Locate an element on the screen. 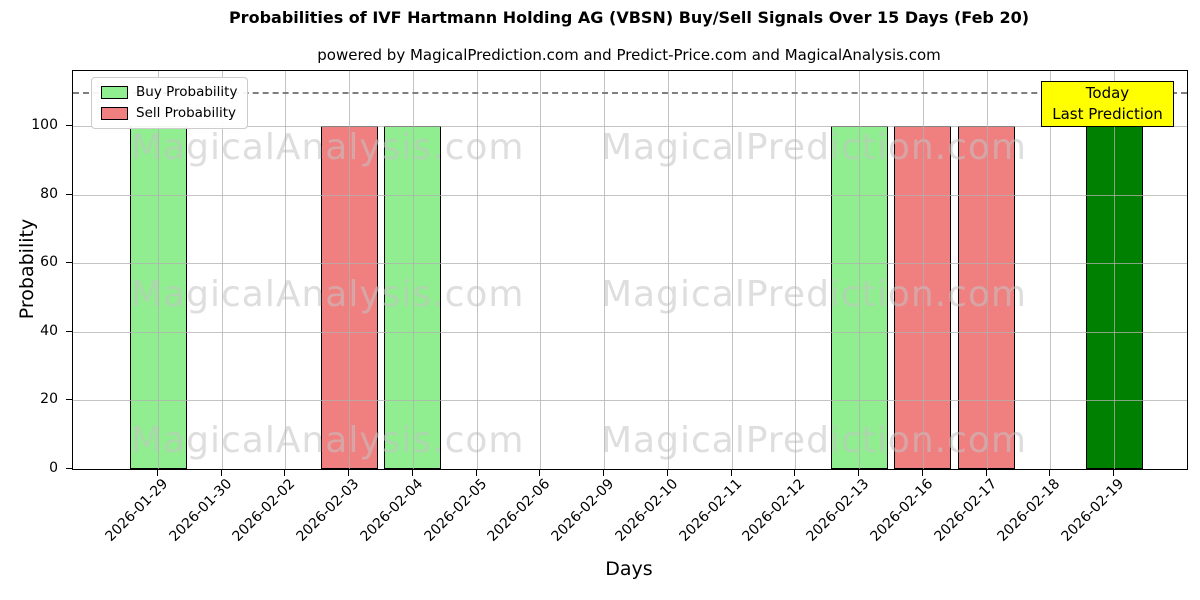 This screenshot has width=1200, height=600. sell-swatch-icon is located at coordinates (114, 113).